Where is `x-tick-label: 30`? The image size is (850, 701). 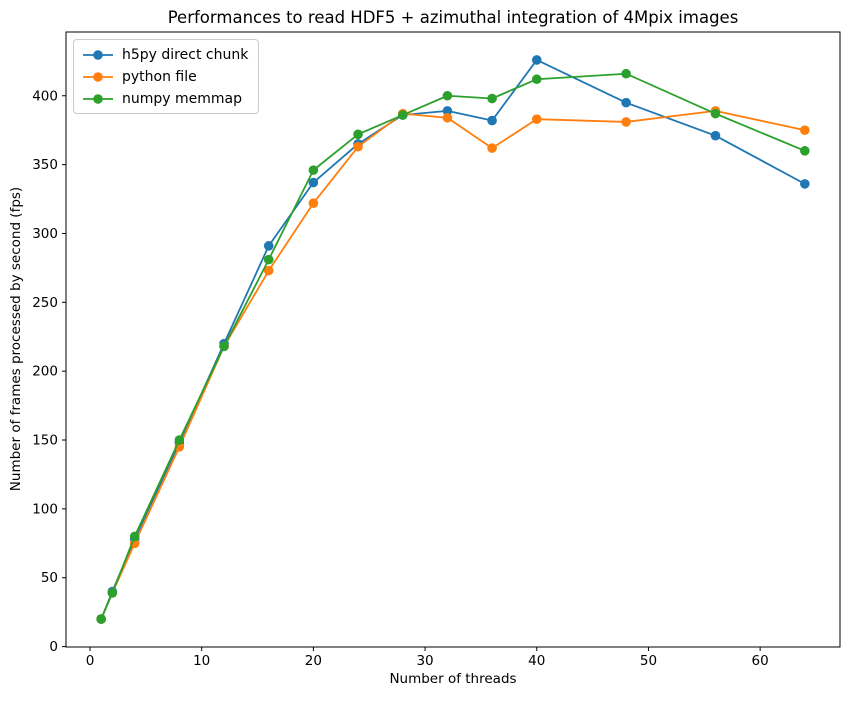
x-tick-label: 30 is located at coordinates (424, 661).